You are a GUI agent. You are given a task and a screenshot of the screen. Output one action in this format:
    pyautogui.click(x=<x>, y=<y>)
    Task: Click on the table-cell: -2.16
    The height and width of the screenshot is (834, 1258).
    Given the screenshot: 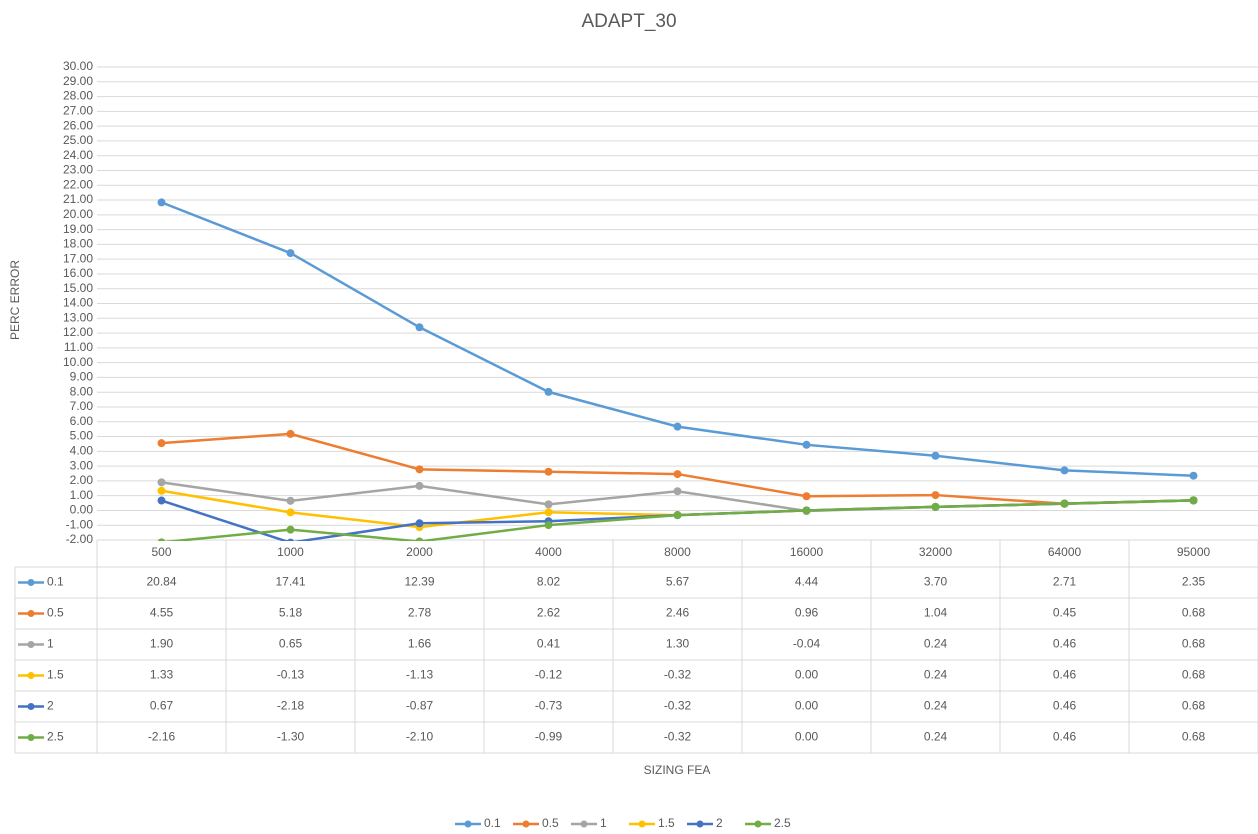 What is the action you would take?
    pyautogui.click(x=162, y=737)
    